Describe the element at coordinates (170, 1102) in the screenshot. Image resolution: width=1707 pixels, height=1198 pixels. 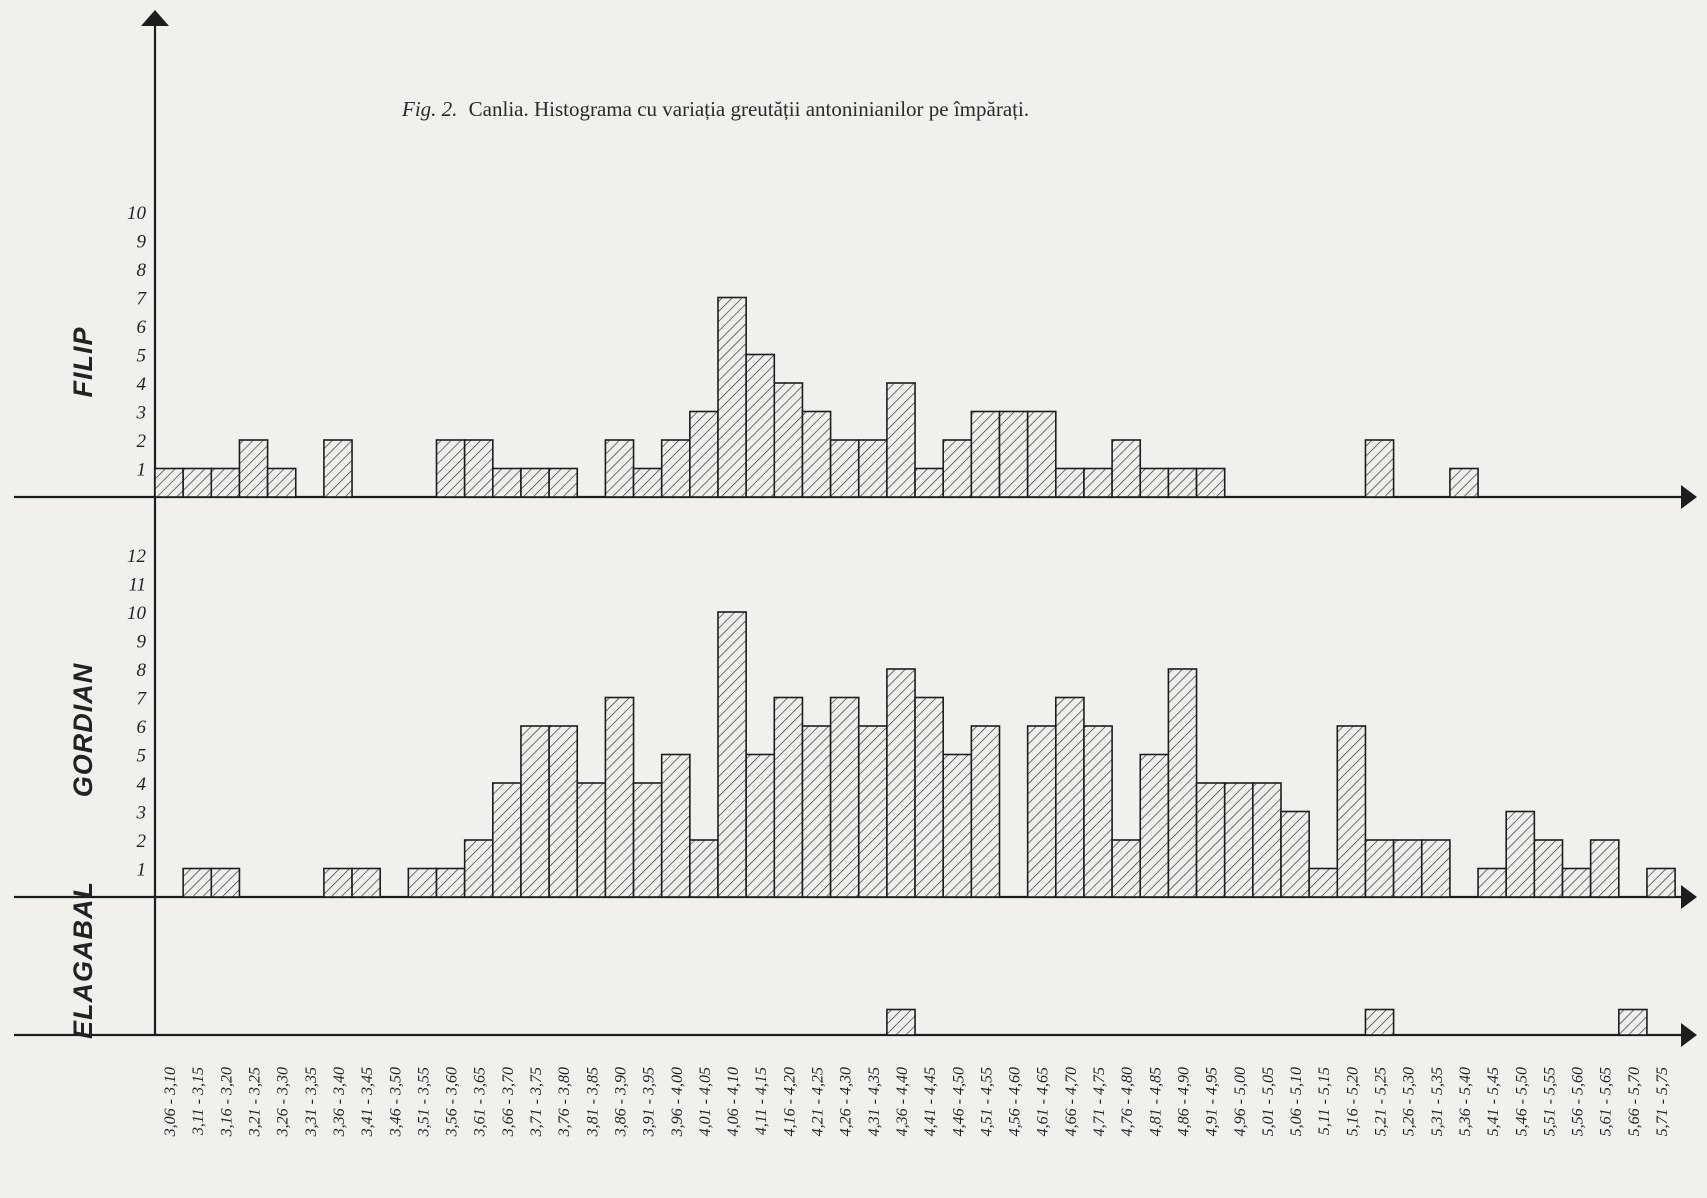
I see `x-tick-label: 3,06 - 3,10` at that location.